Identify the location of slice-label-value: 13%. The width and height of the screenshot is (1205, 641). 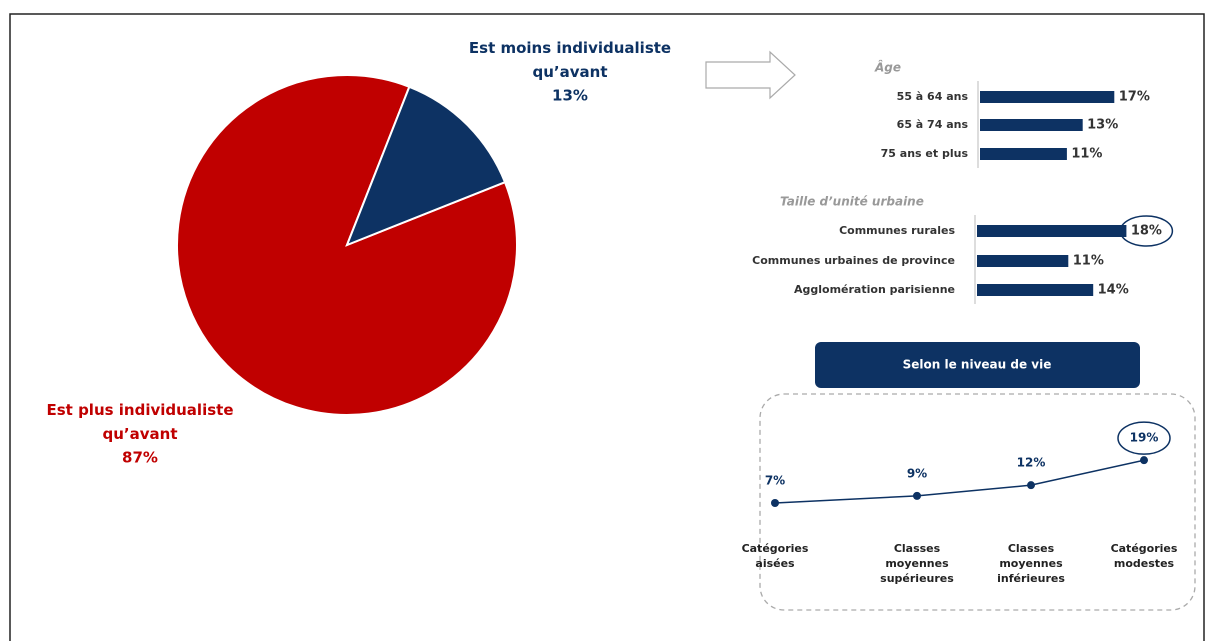
(570, 96).